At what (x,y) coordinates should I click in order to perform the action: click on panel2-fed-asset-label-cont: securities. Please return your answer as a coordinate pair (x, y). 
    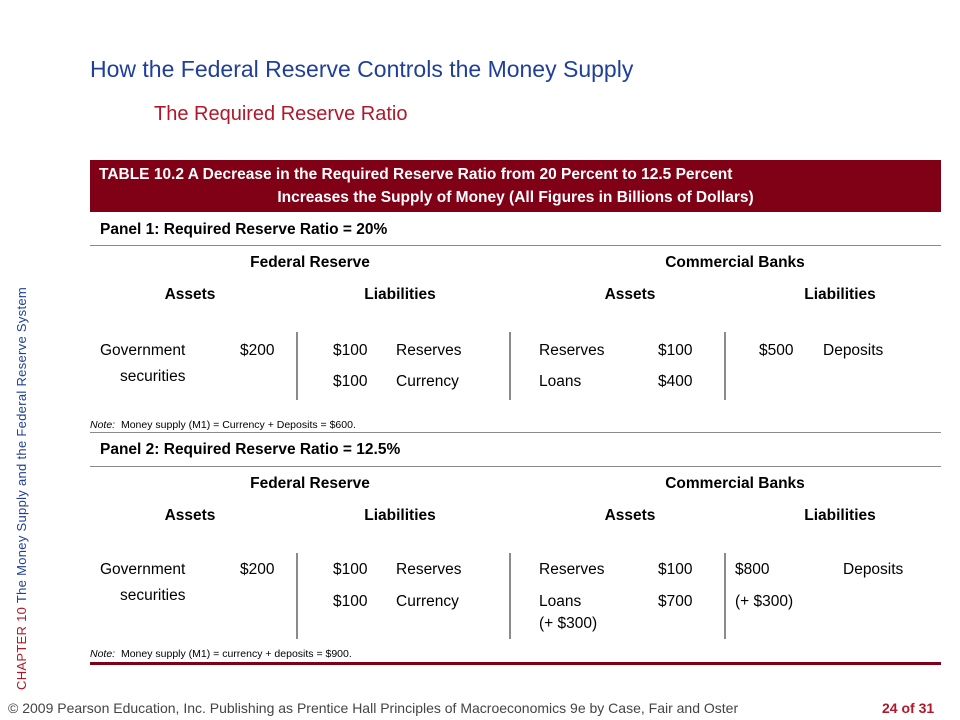
    Looking at the image, I should click on (153, 595).